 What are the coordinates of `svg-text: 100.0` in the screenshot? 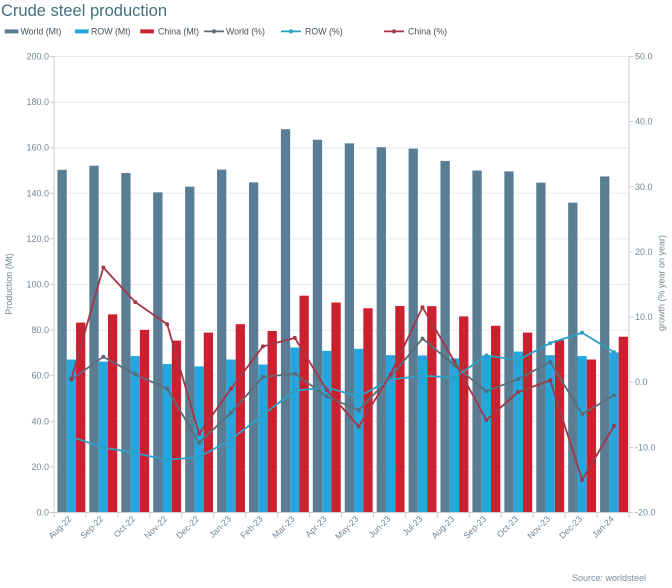 It's located at (37, 285).